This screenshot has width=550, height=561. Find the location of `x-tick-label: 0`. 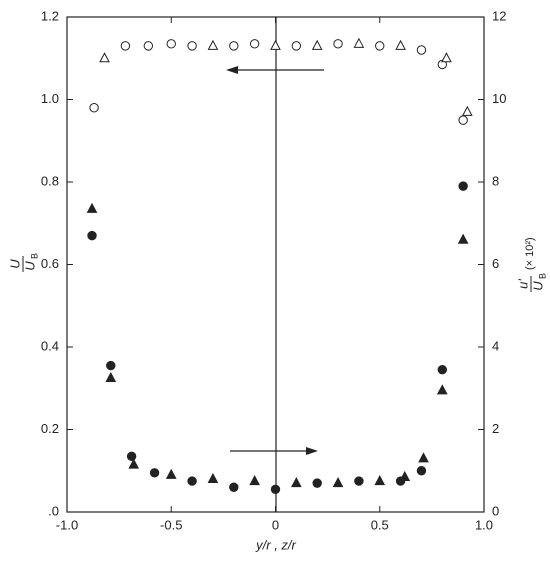

x-tick-label: 0 is located at coordinates (275, 524).